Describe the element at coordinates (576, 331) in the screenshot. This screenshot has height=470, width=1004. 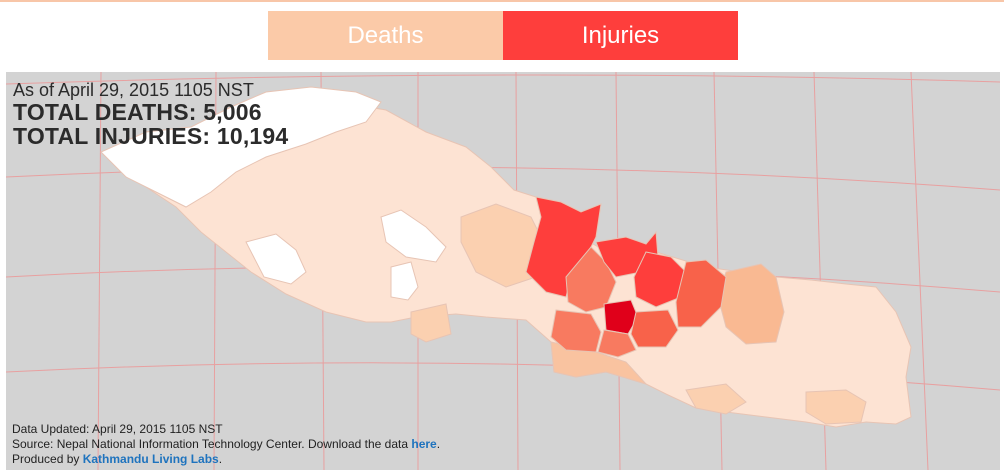
I see `district-nuwakot` at that location.